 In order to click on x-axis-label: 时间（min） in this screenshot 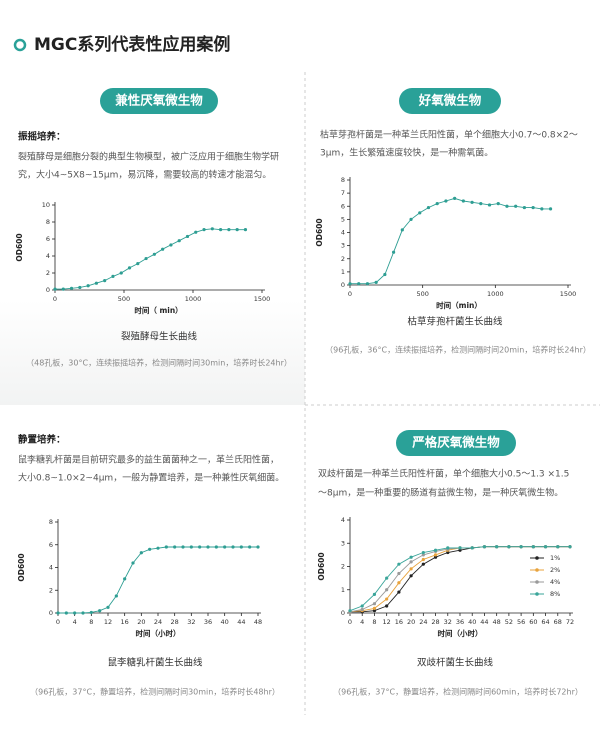, I will do `click(459, 305)`.